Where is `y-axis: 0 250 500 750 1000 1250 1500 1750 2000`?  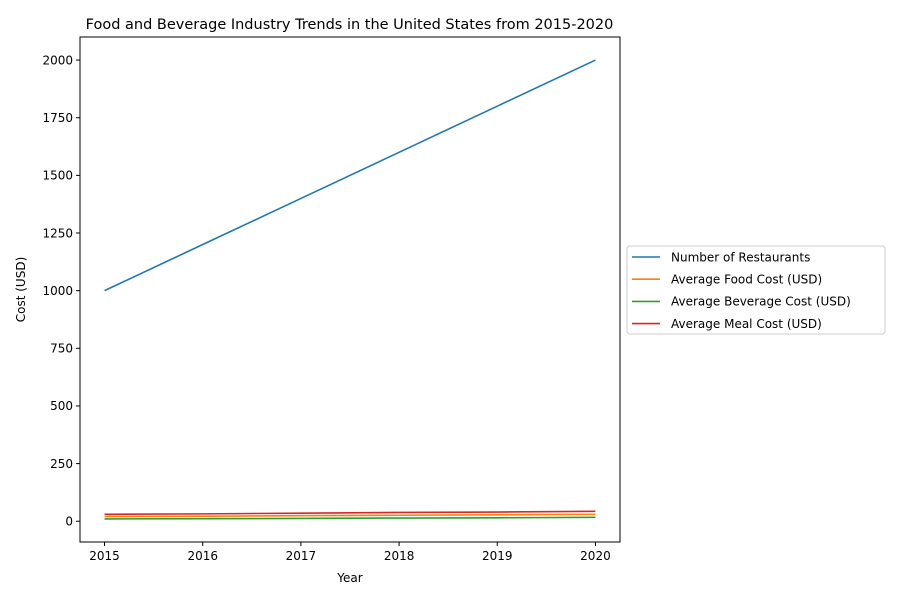 y-axis: 0 250 500 750 1000 1250 1500 1750 2000 is located at coordinates (61, 291).